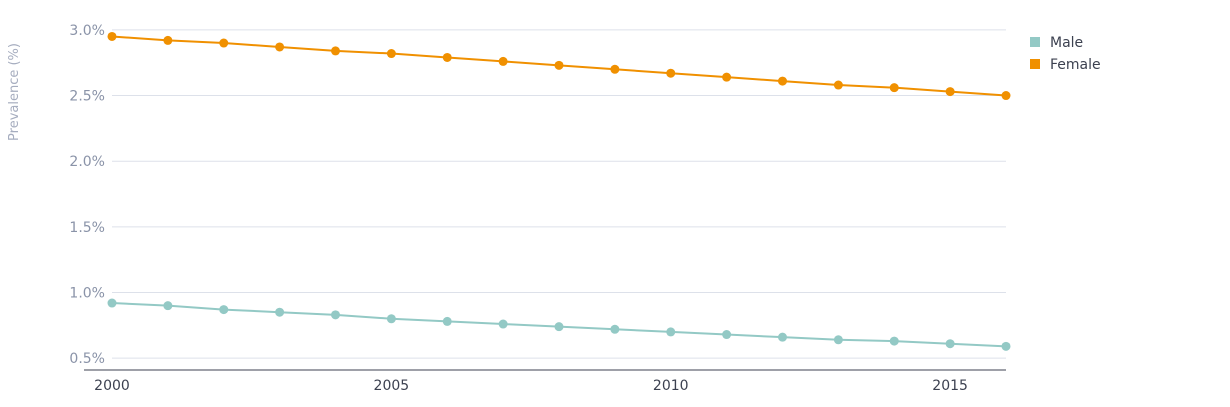 The height and width of the screenshot is (407, 1230). I want to click on y-tick-label: 1.5%, so click(87, 228).